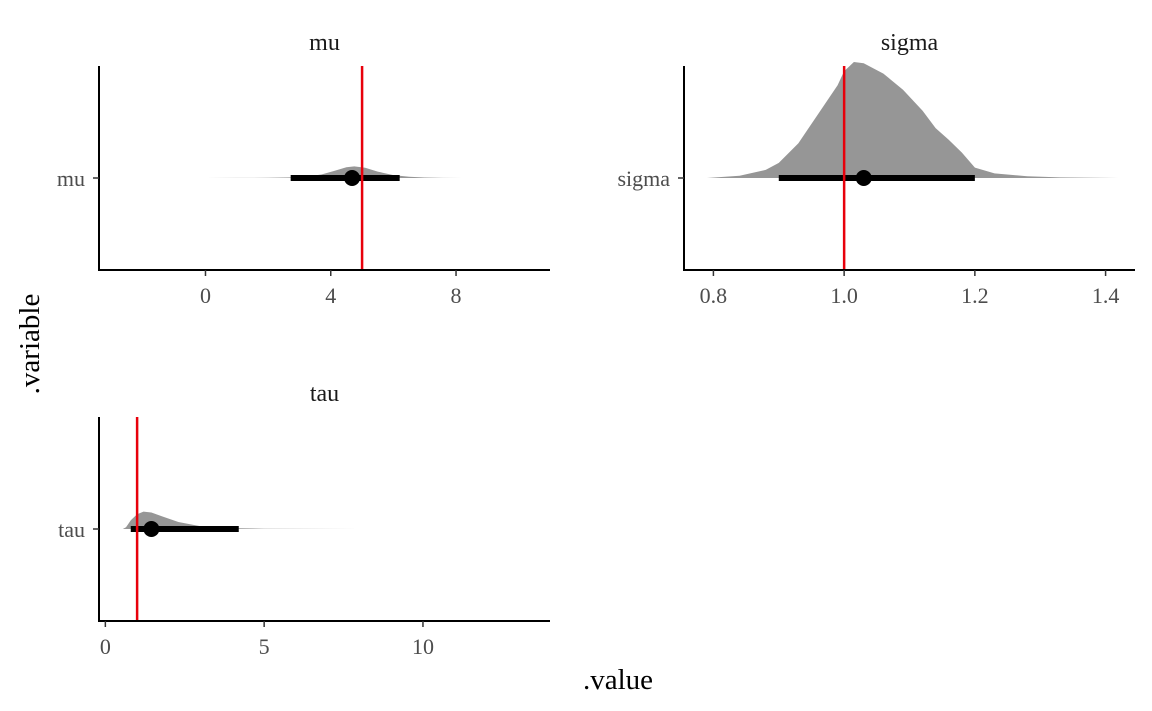 This screenshot has height=711, width=1152. I want to click on y-tick-label: tau, so click(71, 529).